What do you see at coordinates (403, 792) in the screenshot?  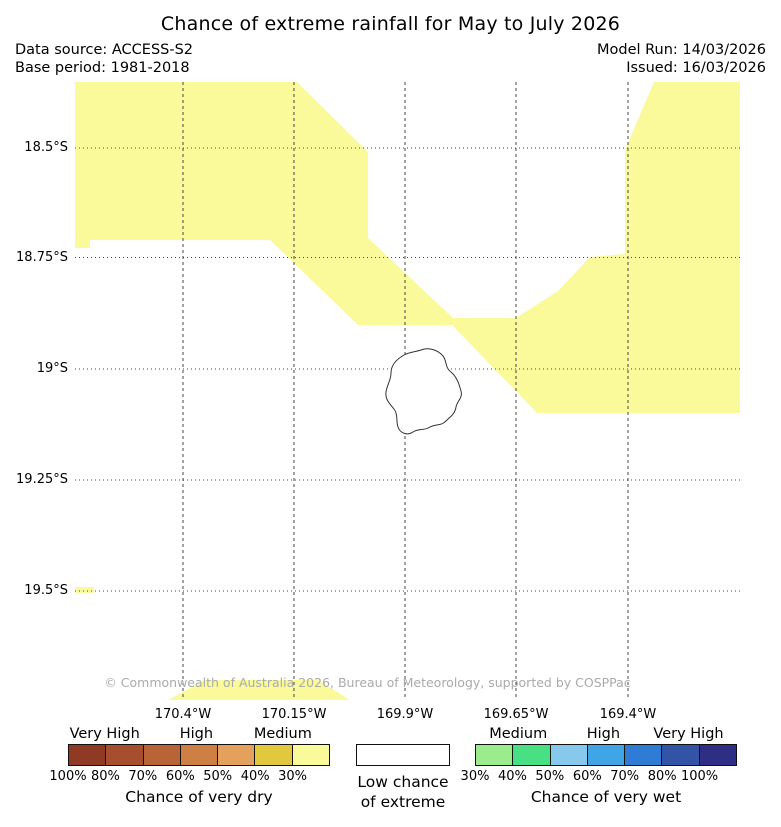 I see `low-chance-caption: Low chance of extreme` at bounding box center [403, 792].